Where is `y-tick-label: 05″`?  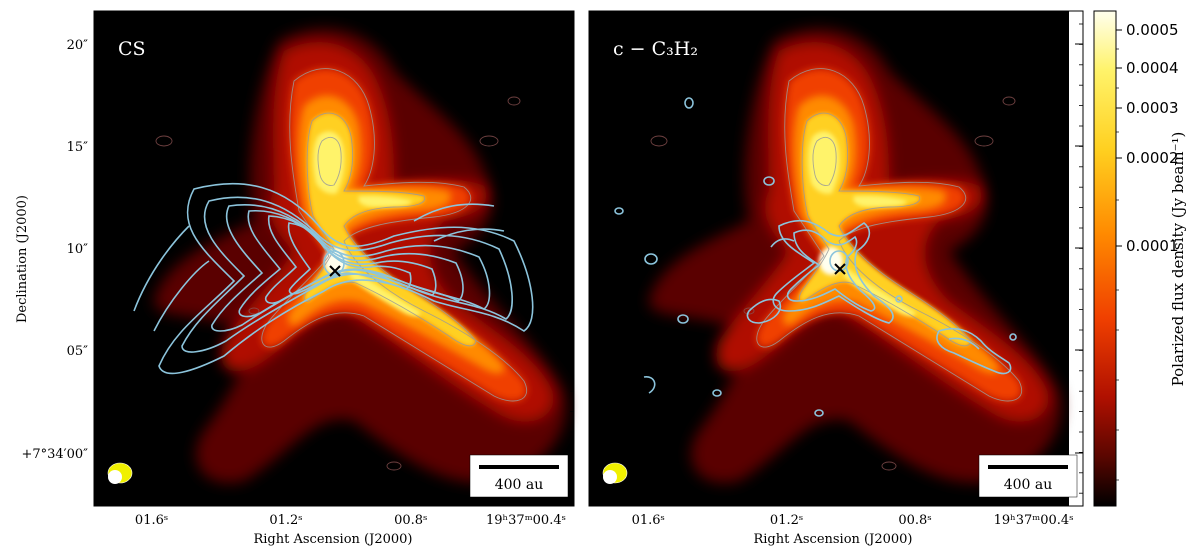
y-tick-label: 05″ is located at coordinates (78, 351).